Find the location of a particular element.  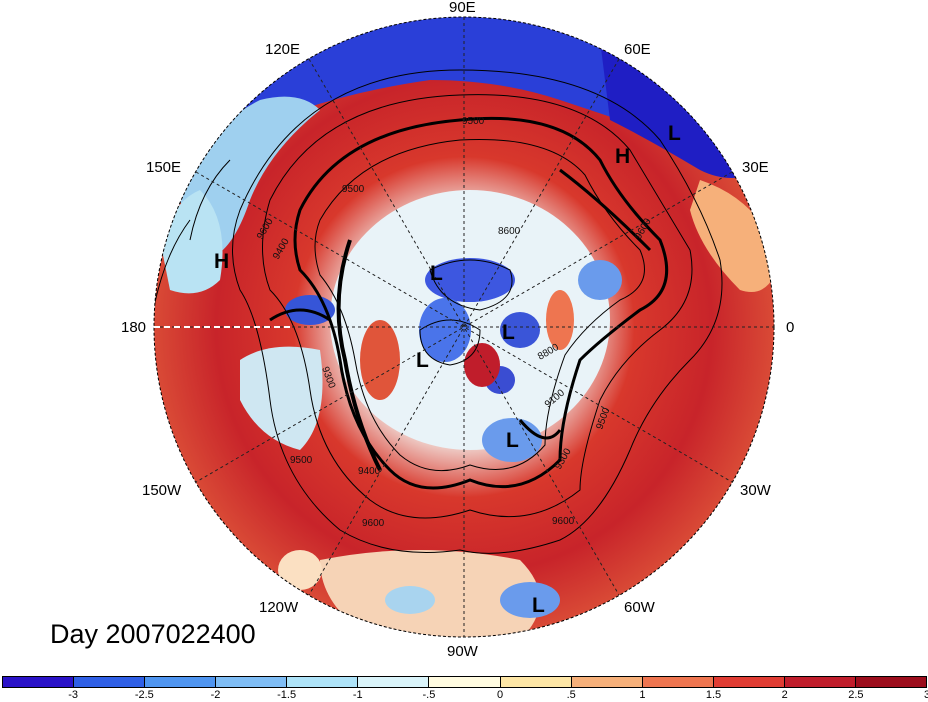

lon-label-90w: 90W is located at coordinates (462, 651).